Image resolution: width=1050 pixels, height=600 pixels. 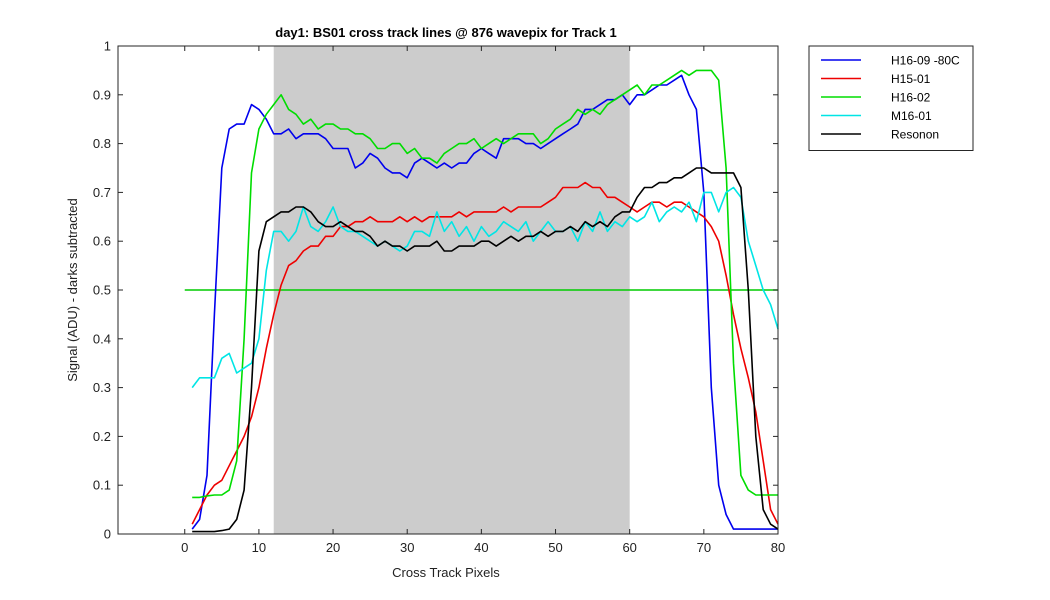 I want to click on x-tick-label: 10, so click(x=259, y=547).